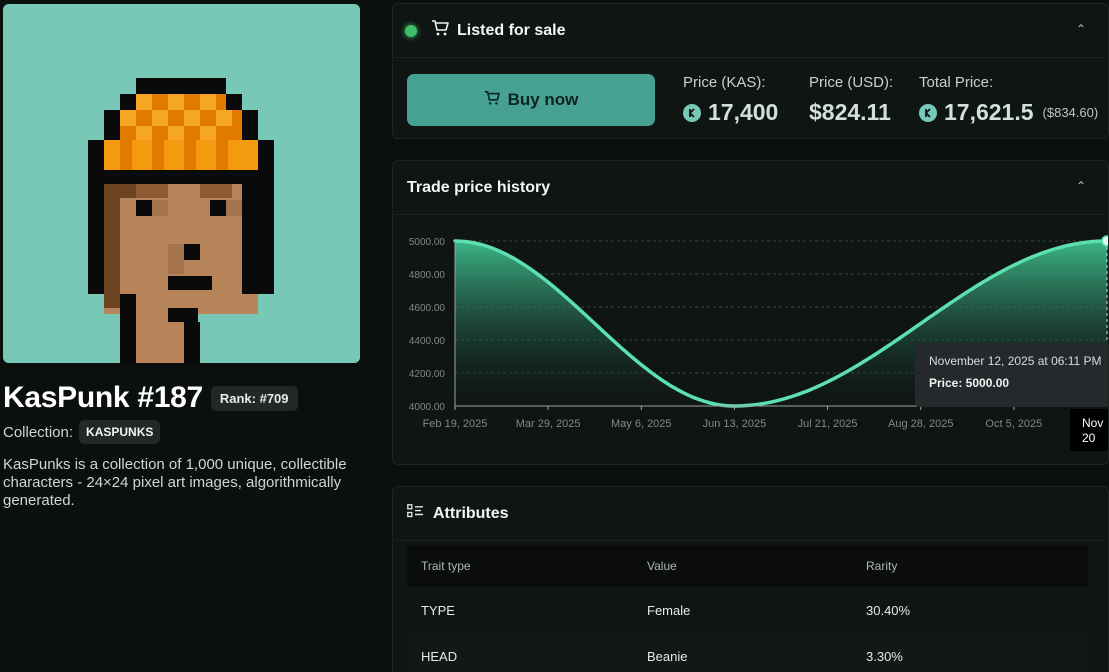 The image size is (1109, 672). What do you see at coordinates (427, 275) in the screenshot?
I see `y-tick-label: 4800.00` at bounding box center [427, 275].